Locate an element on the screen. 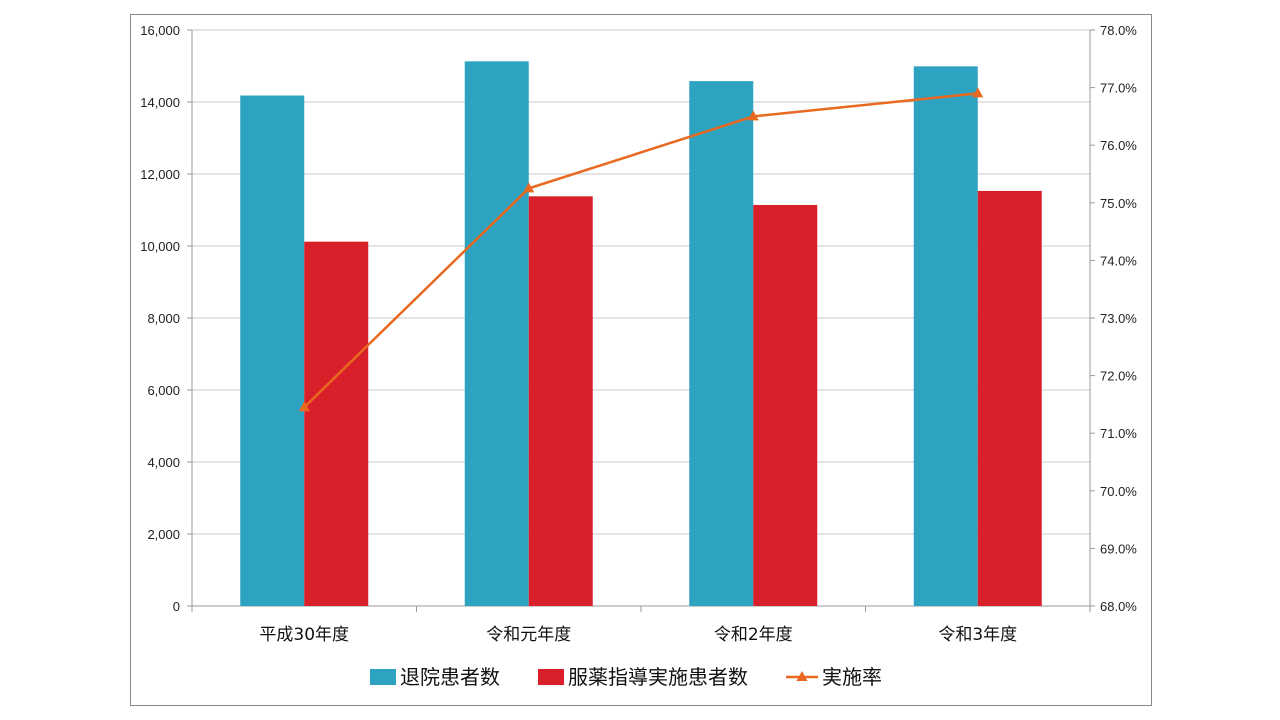  right-axis-tick-label: 76.0% is located at coordinates (1118, 145).